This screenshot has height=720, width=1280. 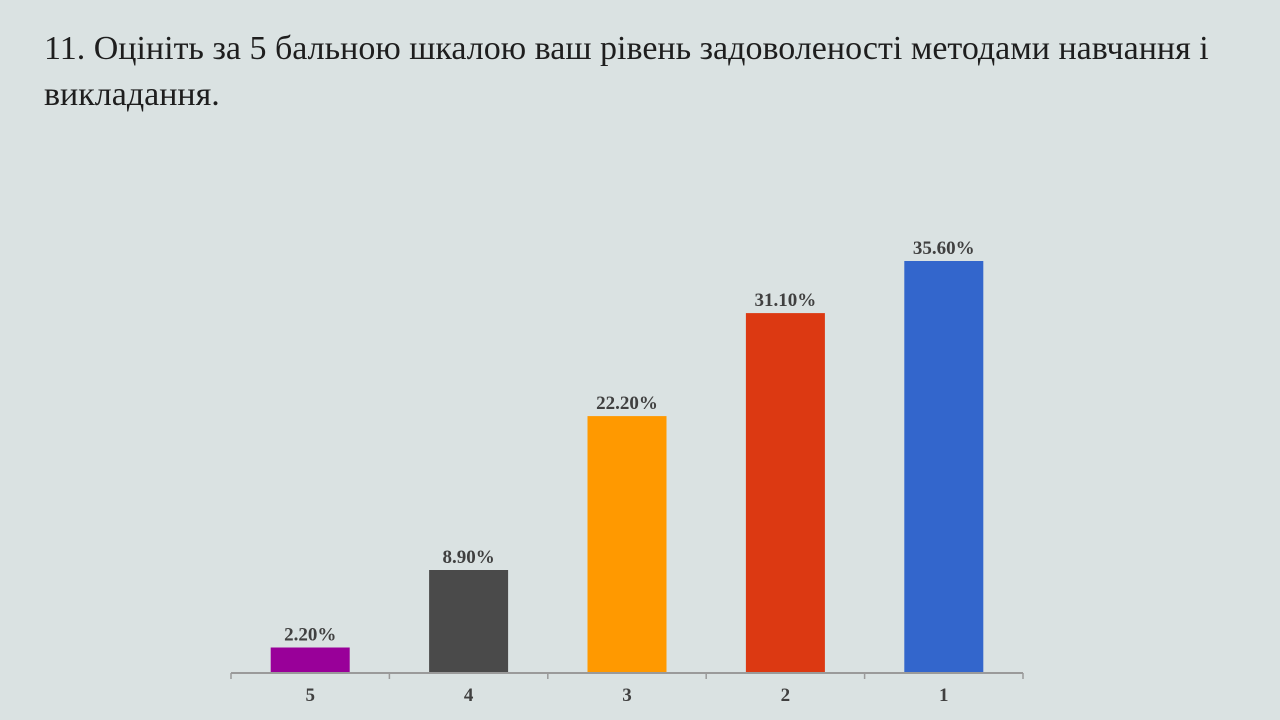 I want to click on x-tick-label-2: 2, so click(x=786, y=695).